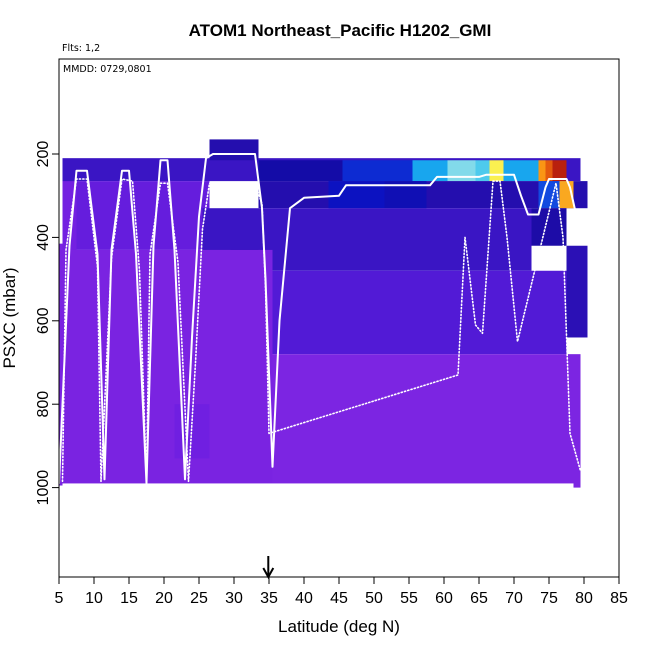  Describe the element at coordinates (304, 598) in the screenshot. I see `x-tick-label-40: 40` at that location.